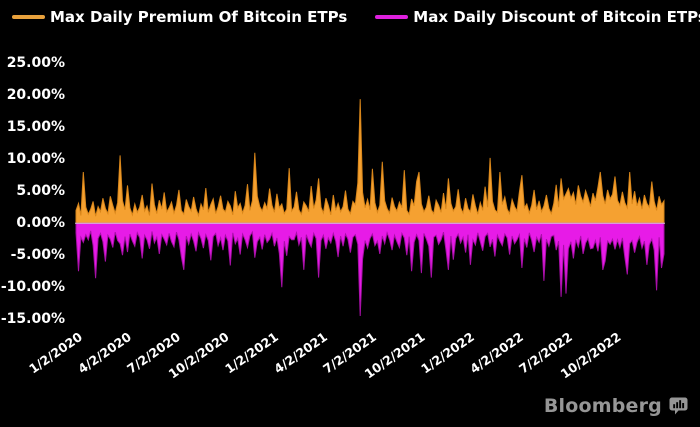  Describe the element at coordinates (40, 223) in the screenshot. I see `y-axis-label: 0.00%` at that location.